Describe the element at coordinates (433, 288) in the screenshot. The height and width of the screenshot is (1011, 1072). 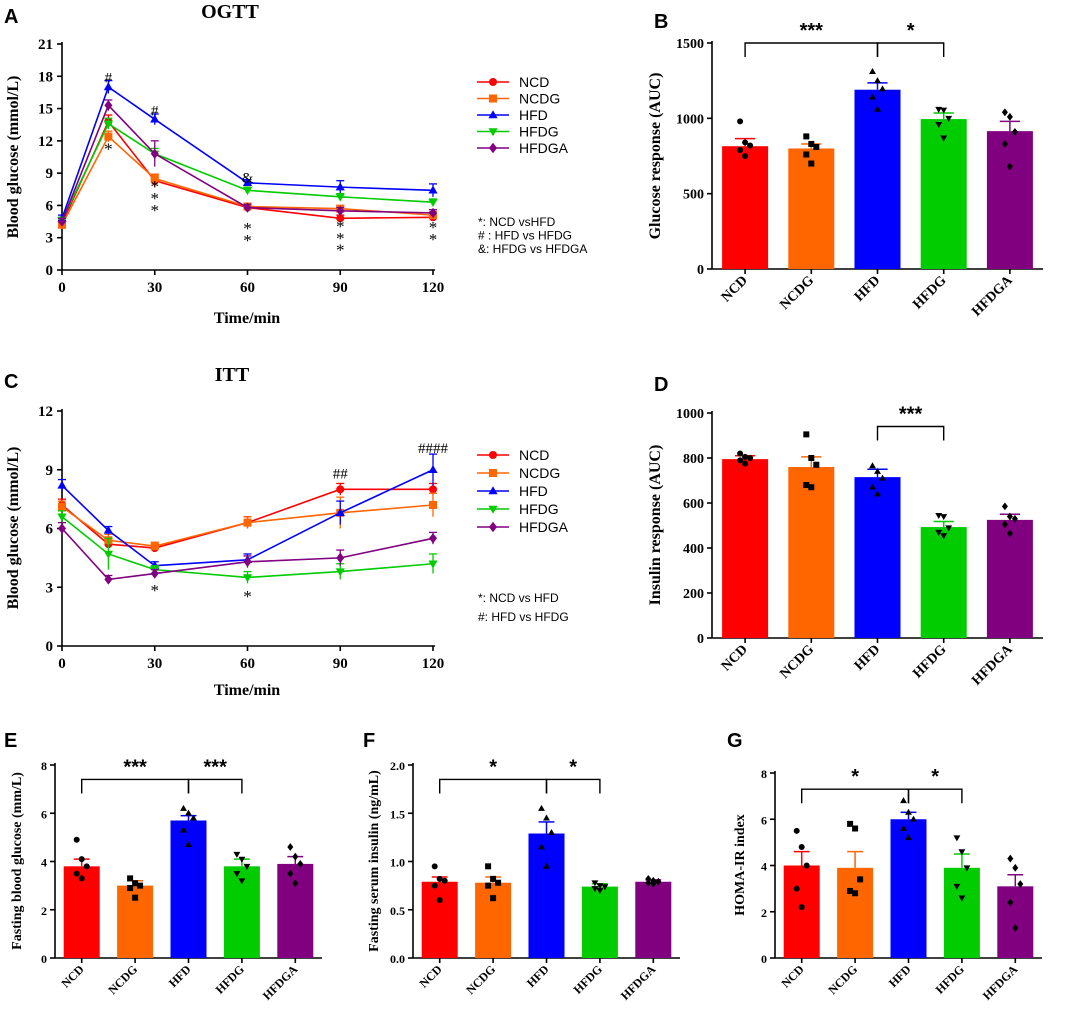
I see `panel-a-x-tick-label: 120` at that location.